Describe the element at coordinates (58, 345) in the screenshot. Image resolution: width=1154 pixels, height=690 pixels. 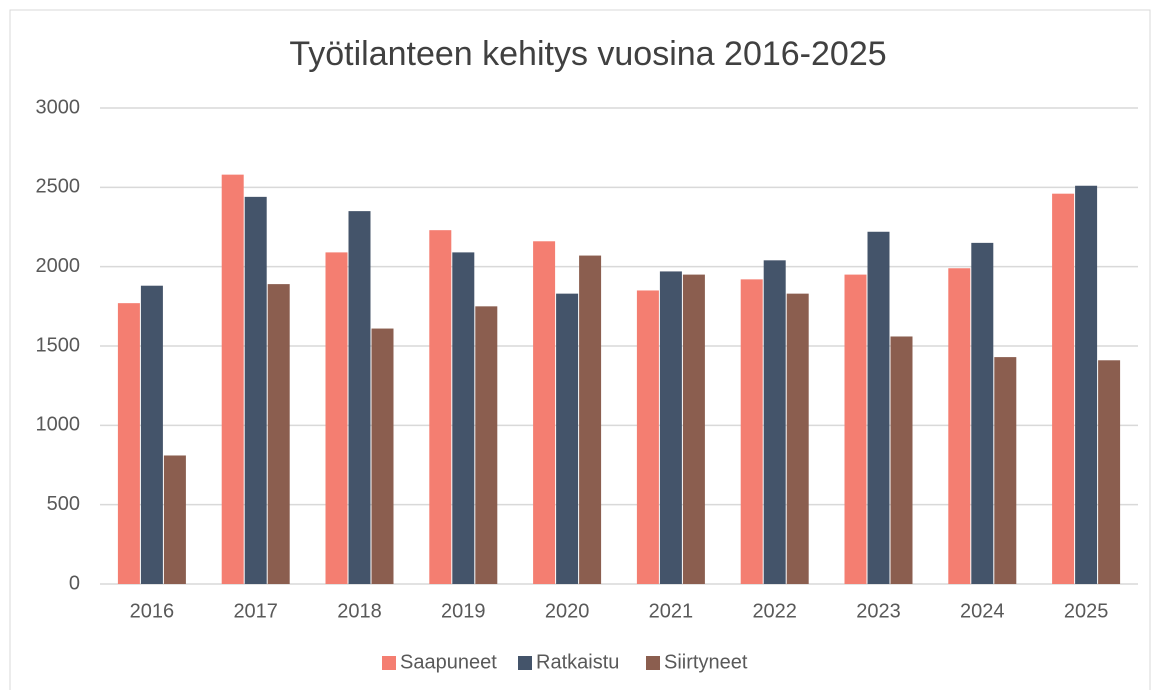
I see `y-tick-label: 1500` at that location.